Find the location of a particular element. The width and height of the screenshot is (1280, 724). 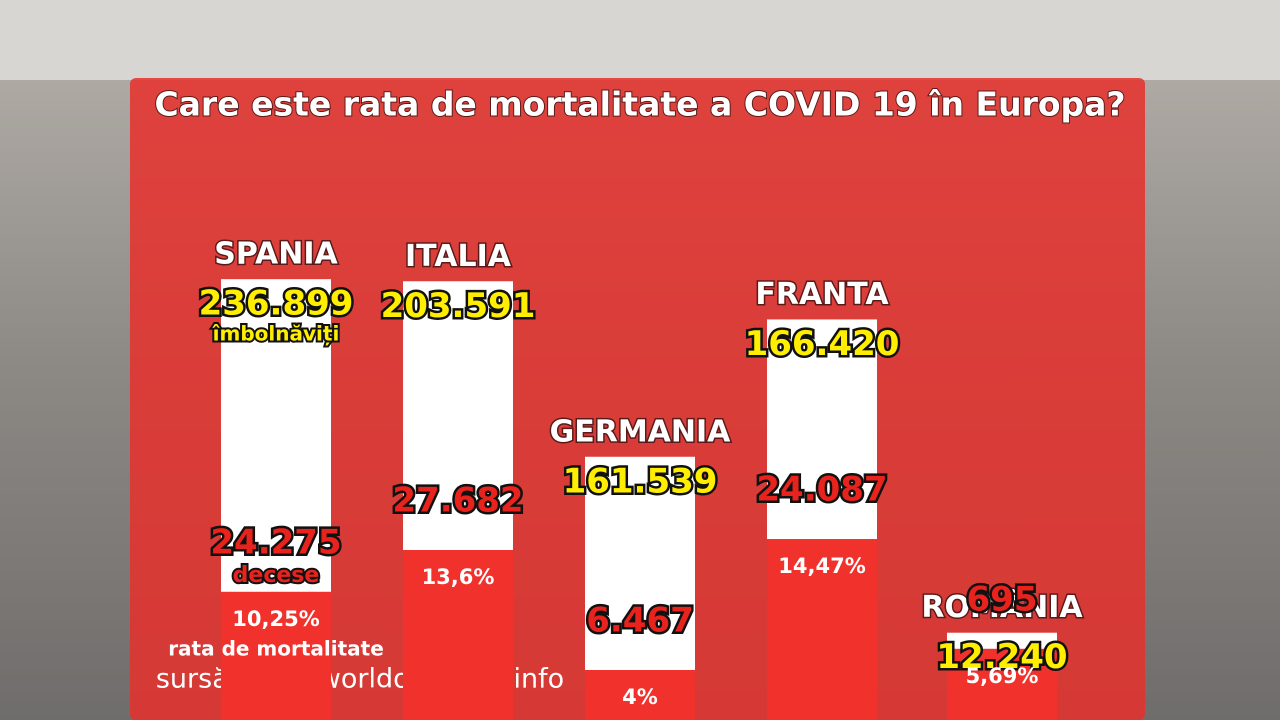

legend-rate: rata de mortalitate is located at coordinates (276, 648).